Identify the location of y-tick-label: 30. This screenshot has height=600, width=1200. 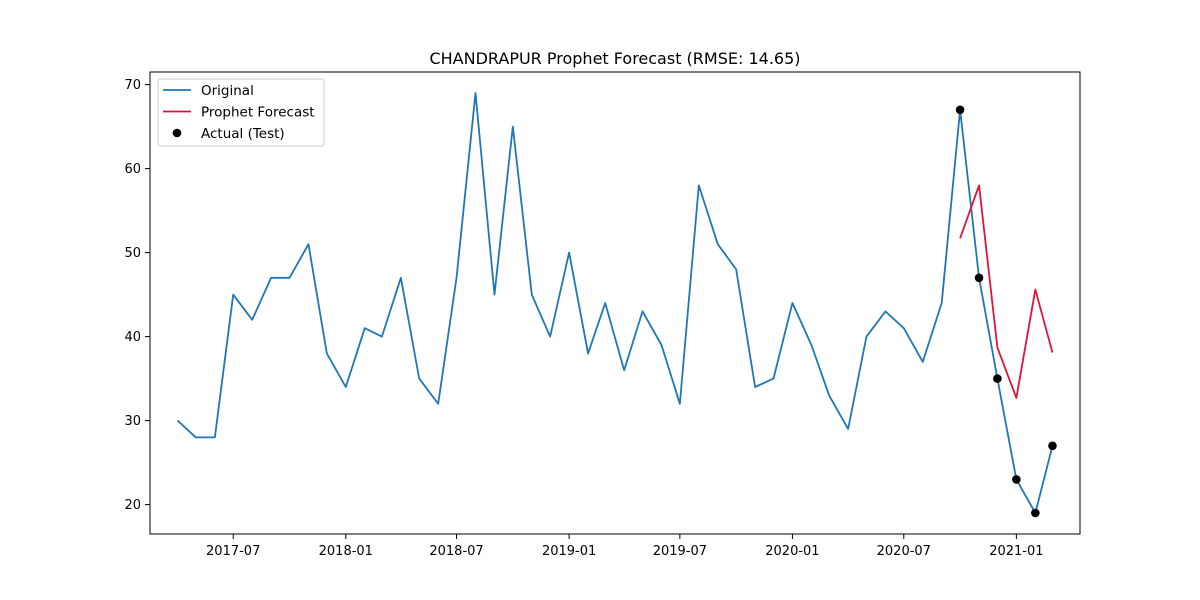
(132, 421).